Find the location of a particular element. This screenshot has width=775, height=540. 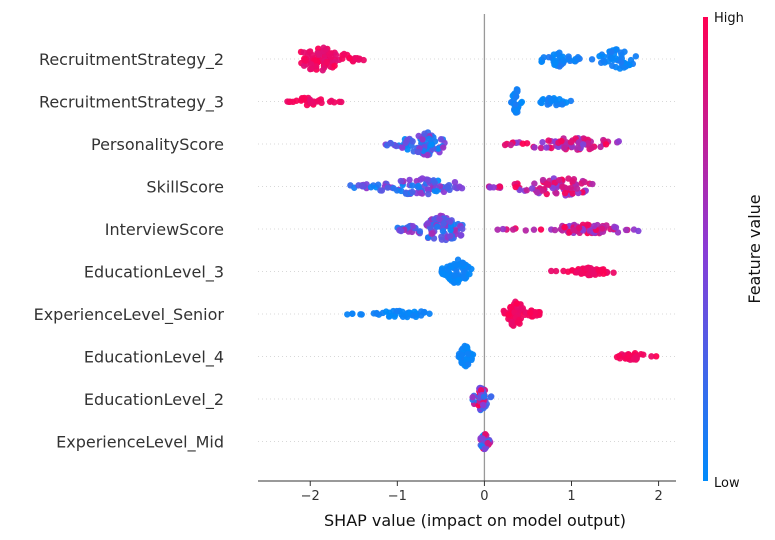

feature-label: ExperienceLevel_Senior is located at coordinates (129, 315).